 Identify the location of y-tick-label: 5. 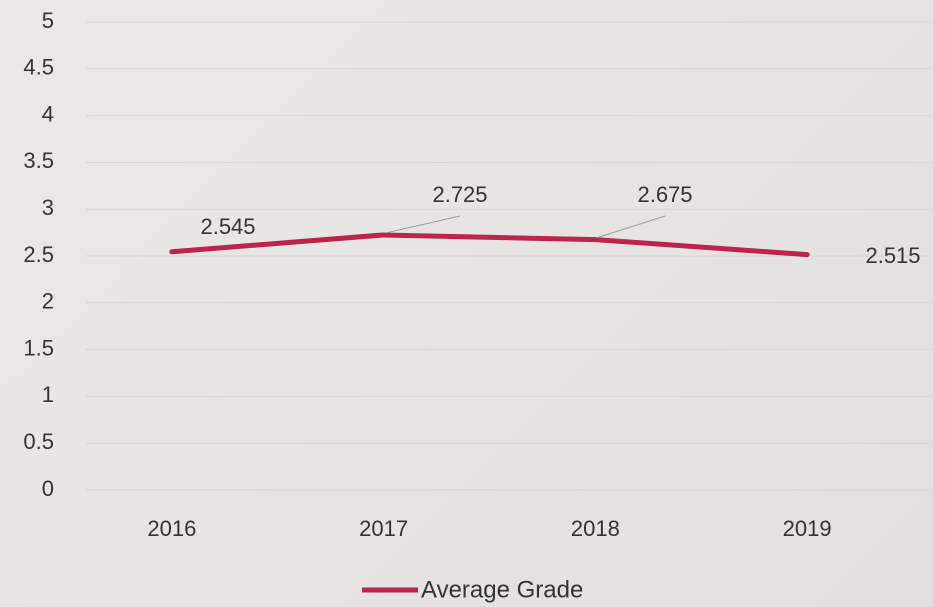
(48, 20).